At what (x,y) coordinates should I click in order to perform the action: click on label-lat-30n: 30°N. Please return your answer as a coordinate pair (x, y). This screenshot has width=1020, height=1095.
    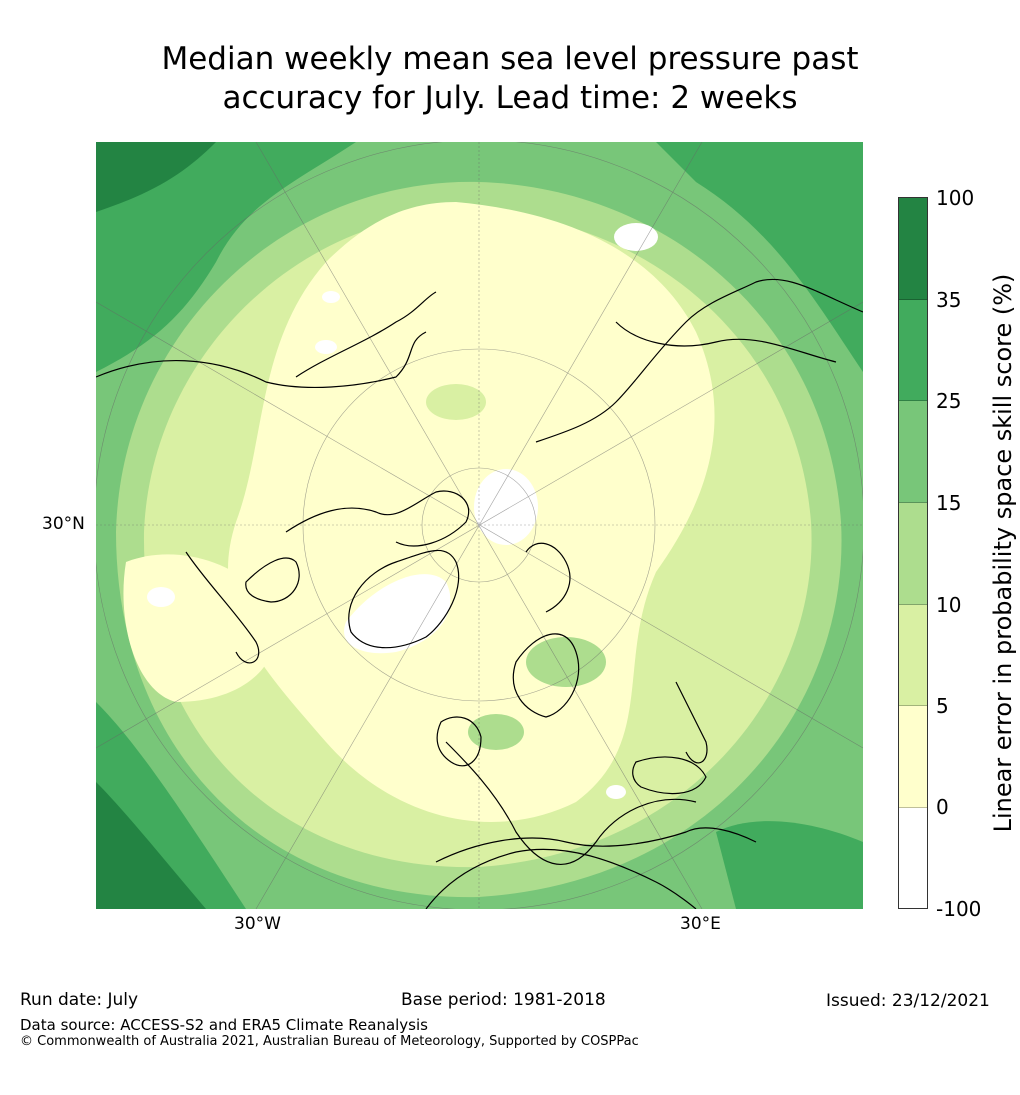
    Looking at the image, I should click on (63, 524).